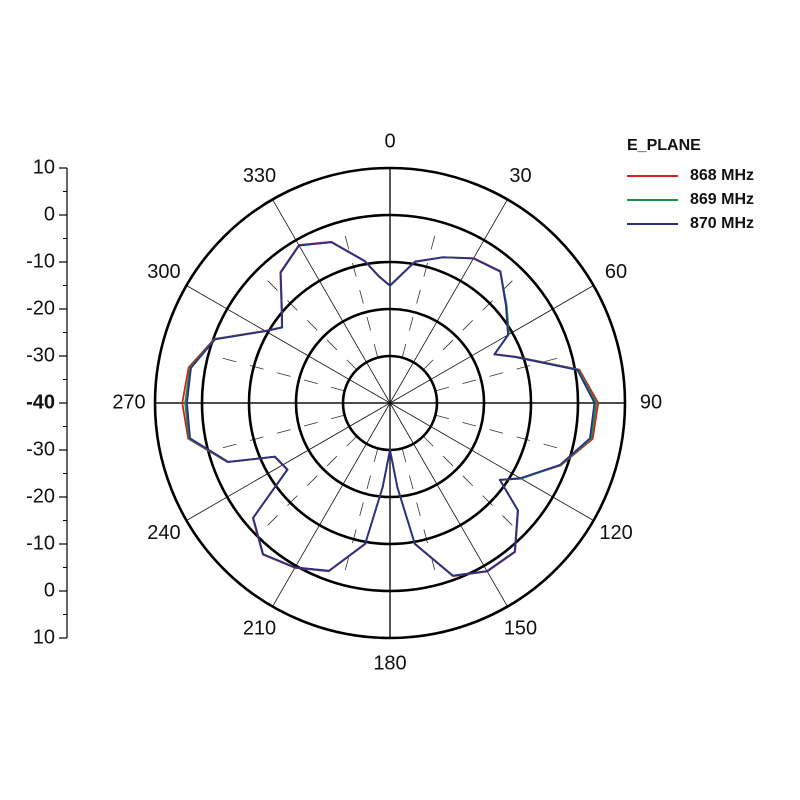 Image resolution: width=800 pixels, height=800 pixels. I want to click on angle-label: 240, so click(163, 533).